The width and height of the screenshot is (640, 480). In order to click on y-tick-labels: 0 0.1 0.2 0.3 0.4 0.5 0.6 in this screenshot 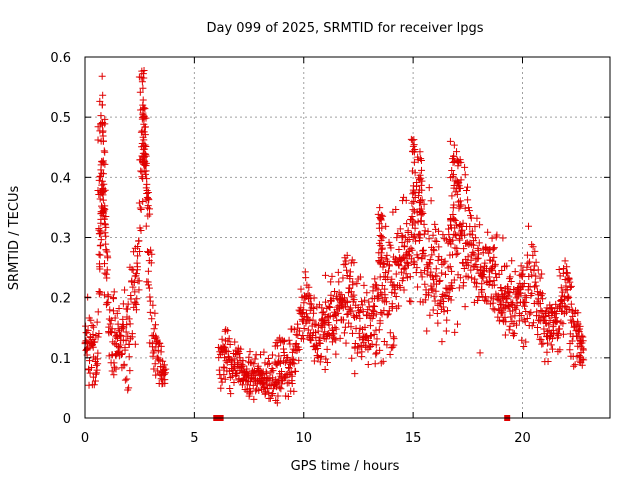, I will do `click(60, 239)`.